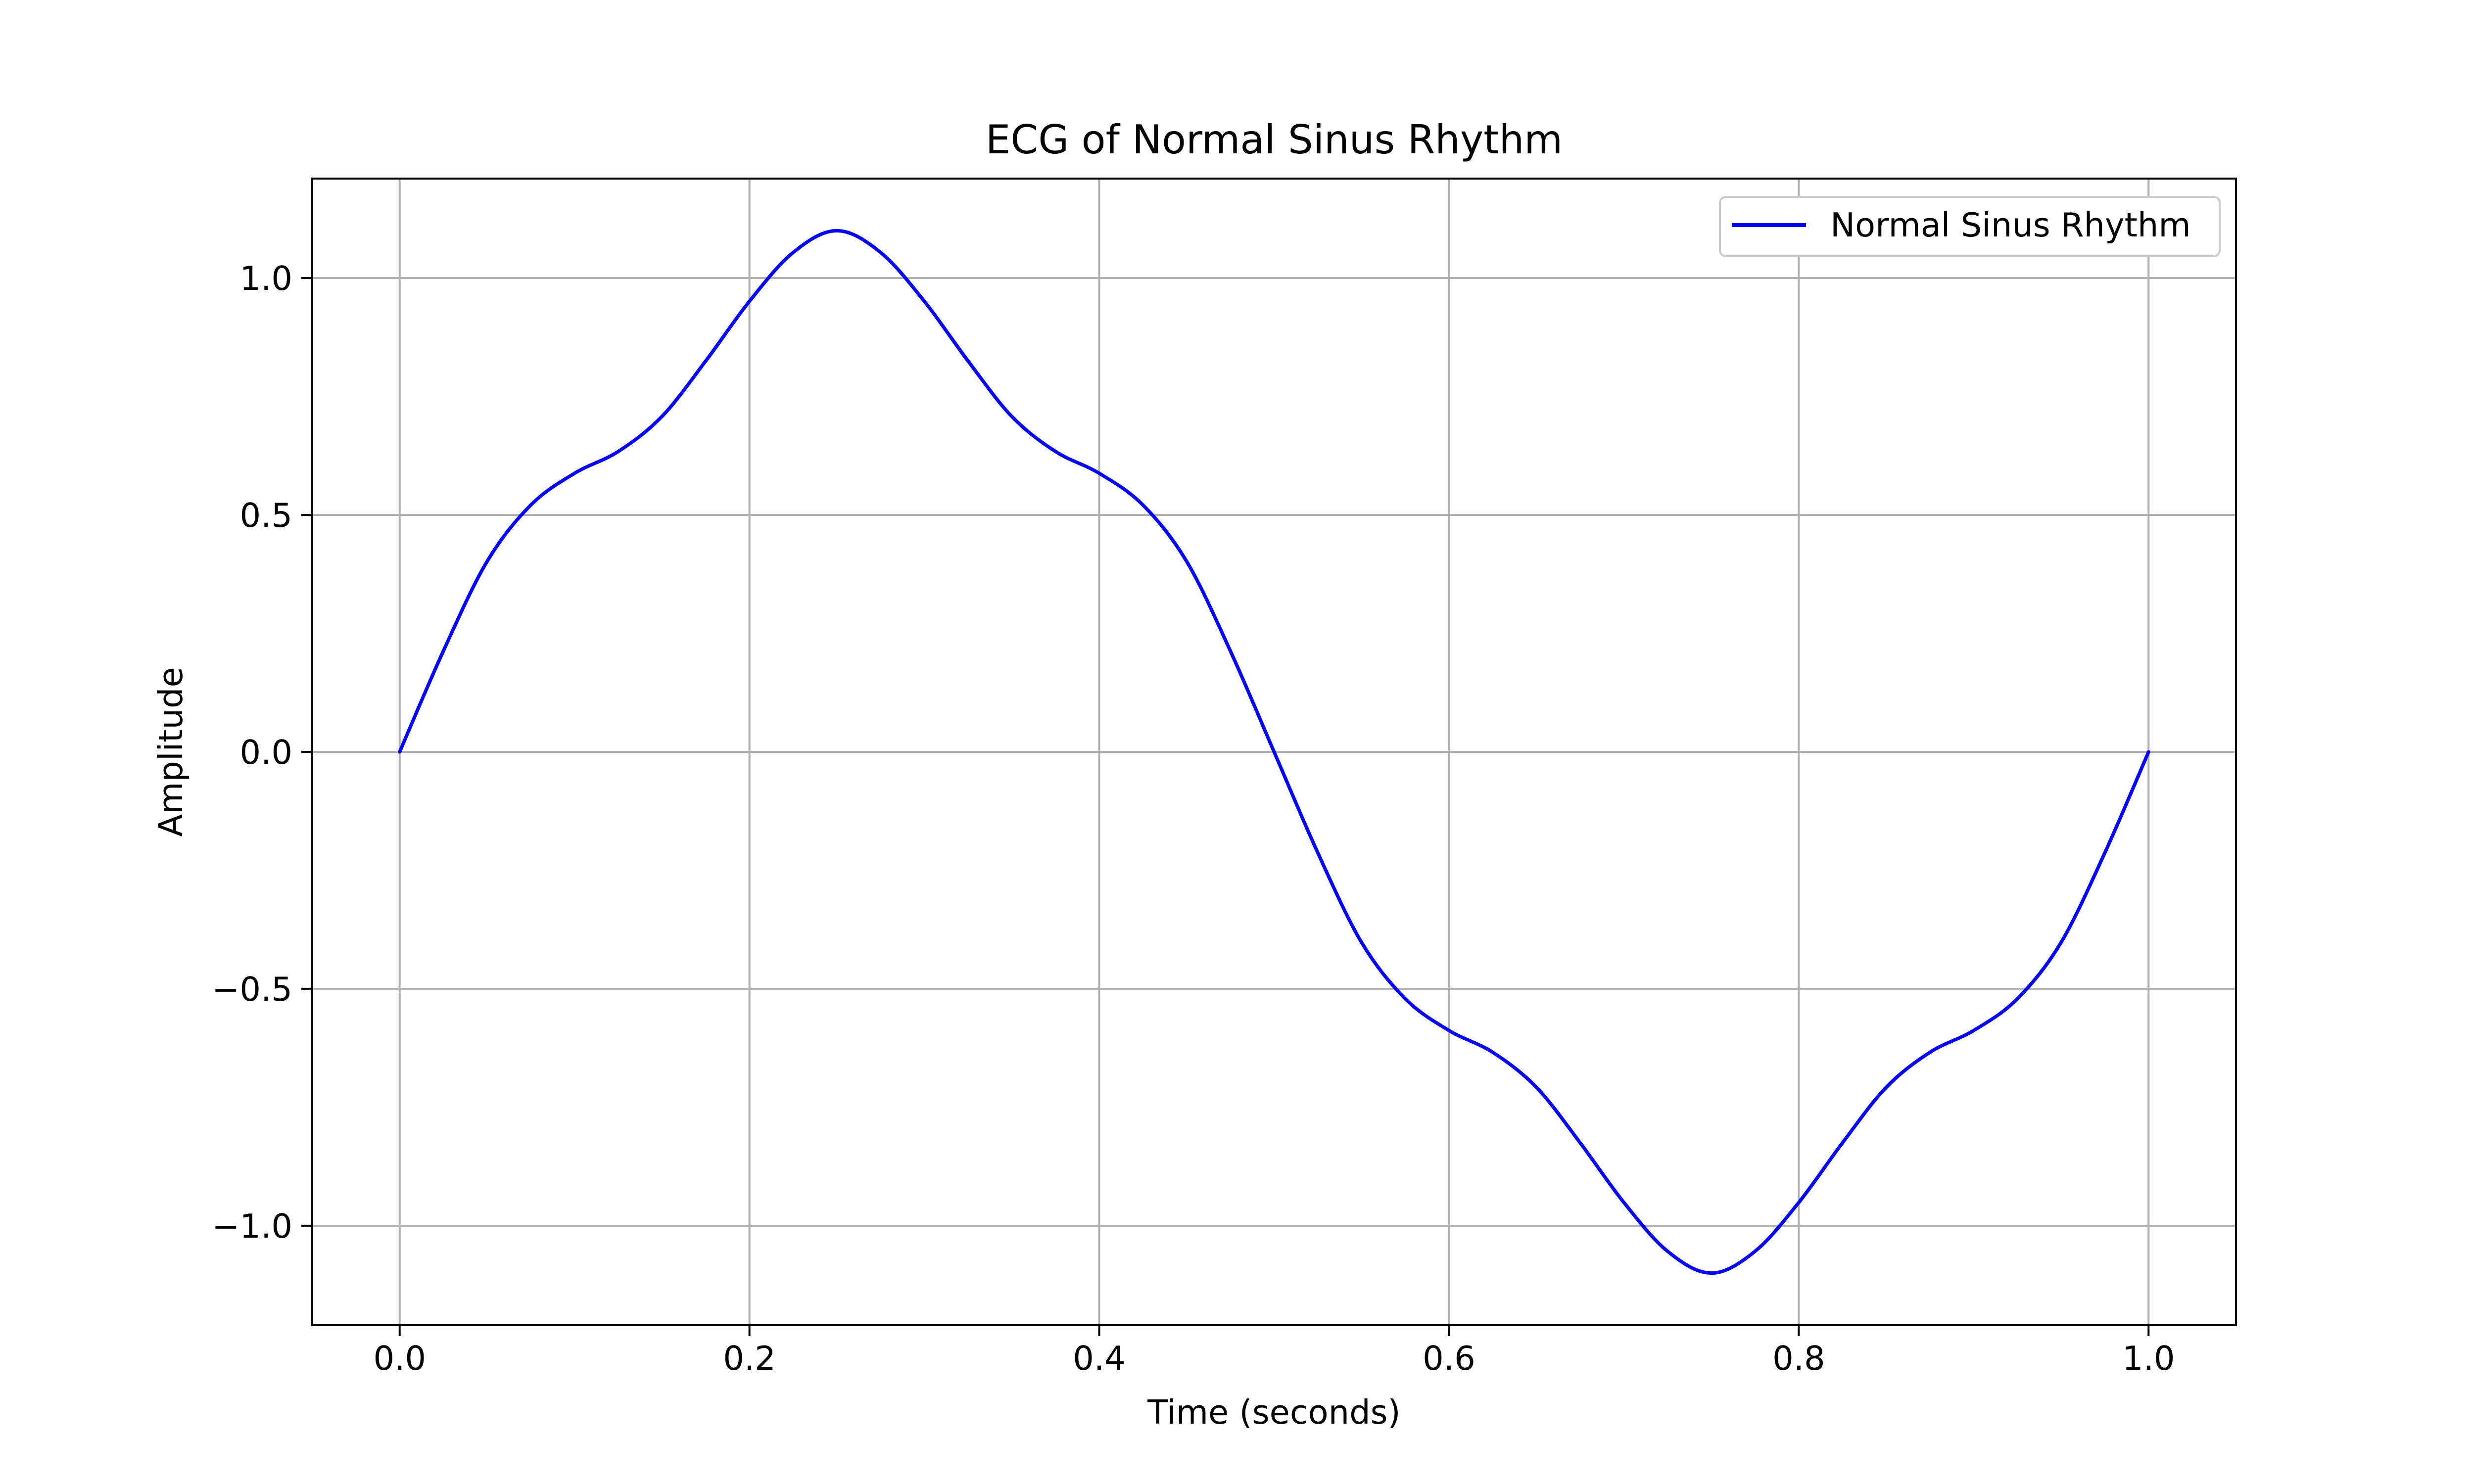 This screenshot has height=1484, width=2474. I want to click on y-tick-label: 1.0, so click(265, 278).